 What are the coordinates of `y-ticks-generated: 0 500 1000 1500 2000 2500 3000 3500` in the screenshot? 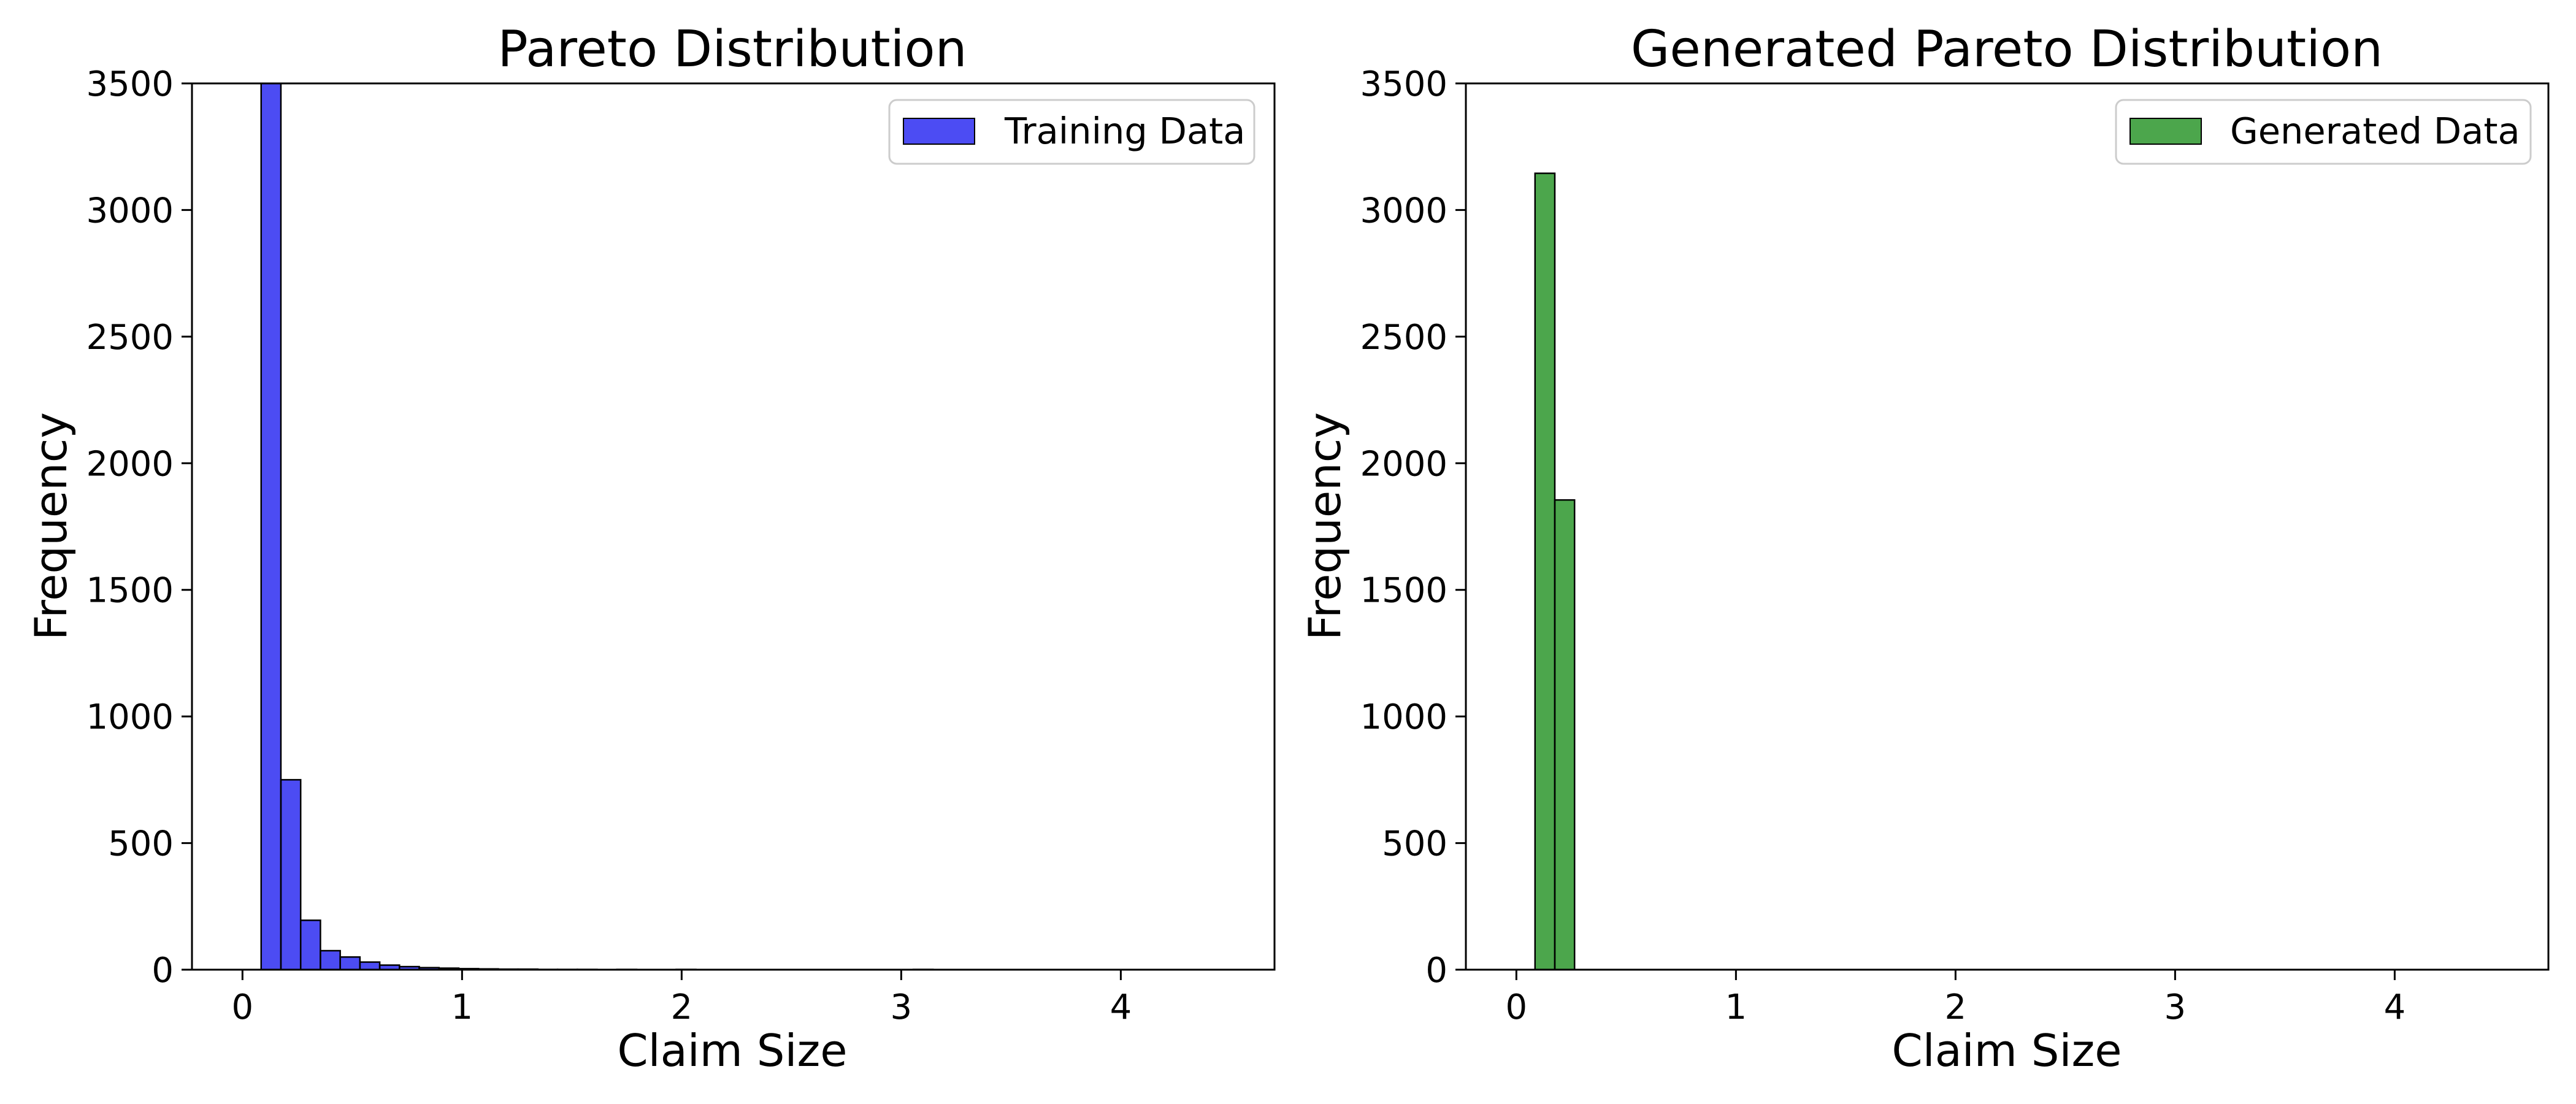 It's located at (1413, 527).